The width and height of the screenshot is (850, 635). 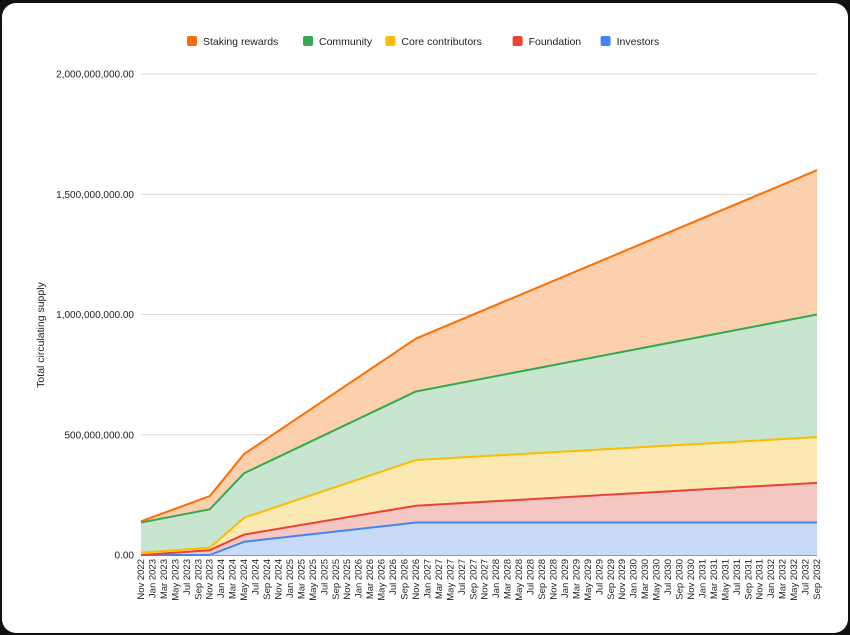 What do you see at coordinates (771, 578) in the screenshot?
I see `x-tick-label: Jan 2032` at bounding box center [771, 578].